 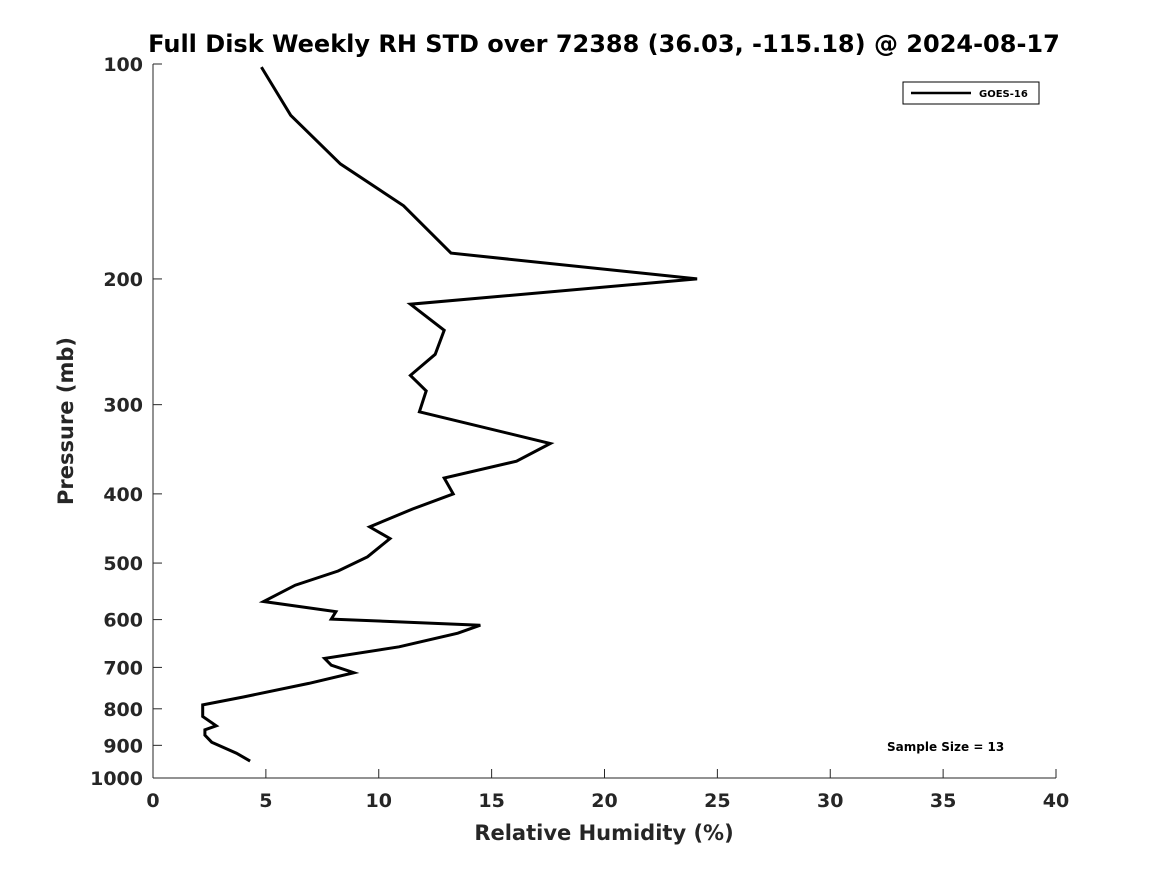 I want to click on y-tick-label: 200, so click(x=123, y=280).